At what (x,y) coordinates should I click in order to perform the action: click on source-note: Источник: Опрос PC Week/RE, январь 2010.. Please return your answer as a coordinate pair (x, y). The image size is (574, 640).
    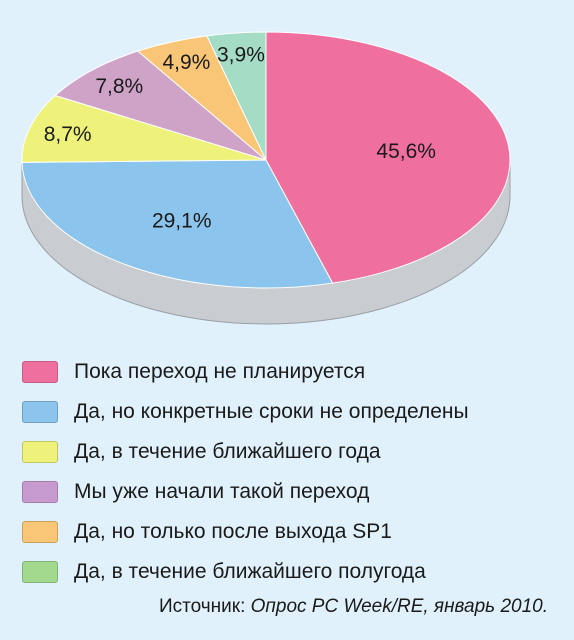
    Looking at the image, I should click on (353, 607).